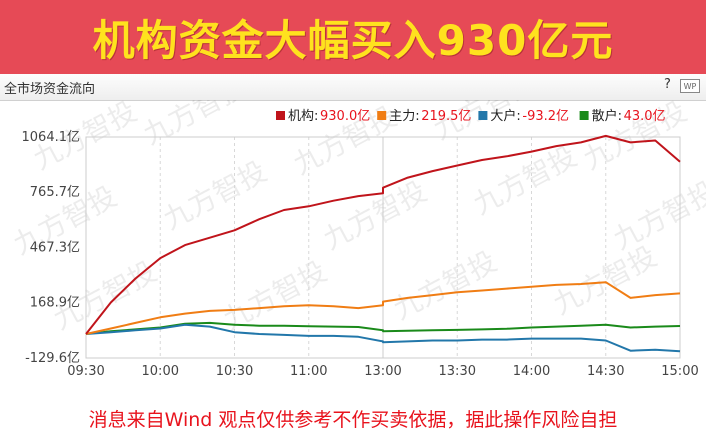 The height and width of the screenshot is (447, 706). What do you see at coordinates (303, 116) in the screenshot?
I see `legend-label: 机构:` at bounding box center [303, 116].